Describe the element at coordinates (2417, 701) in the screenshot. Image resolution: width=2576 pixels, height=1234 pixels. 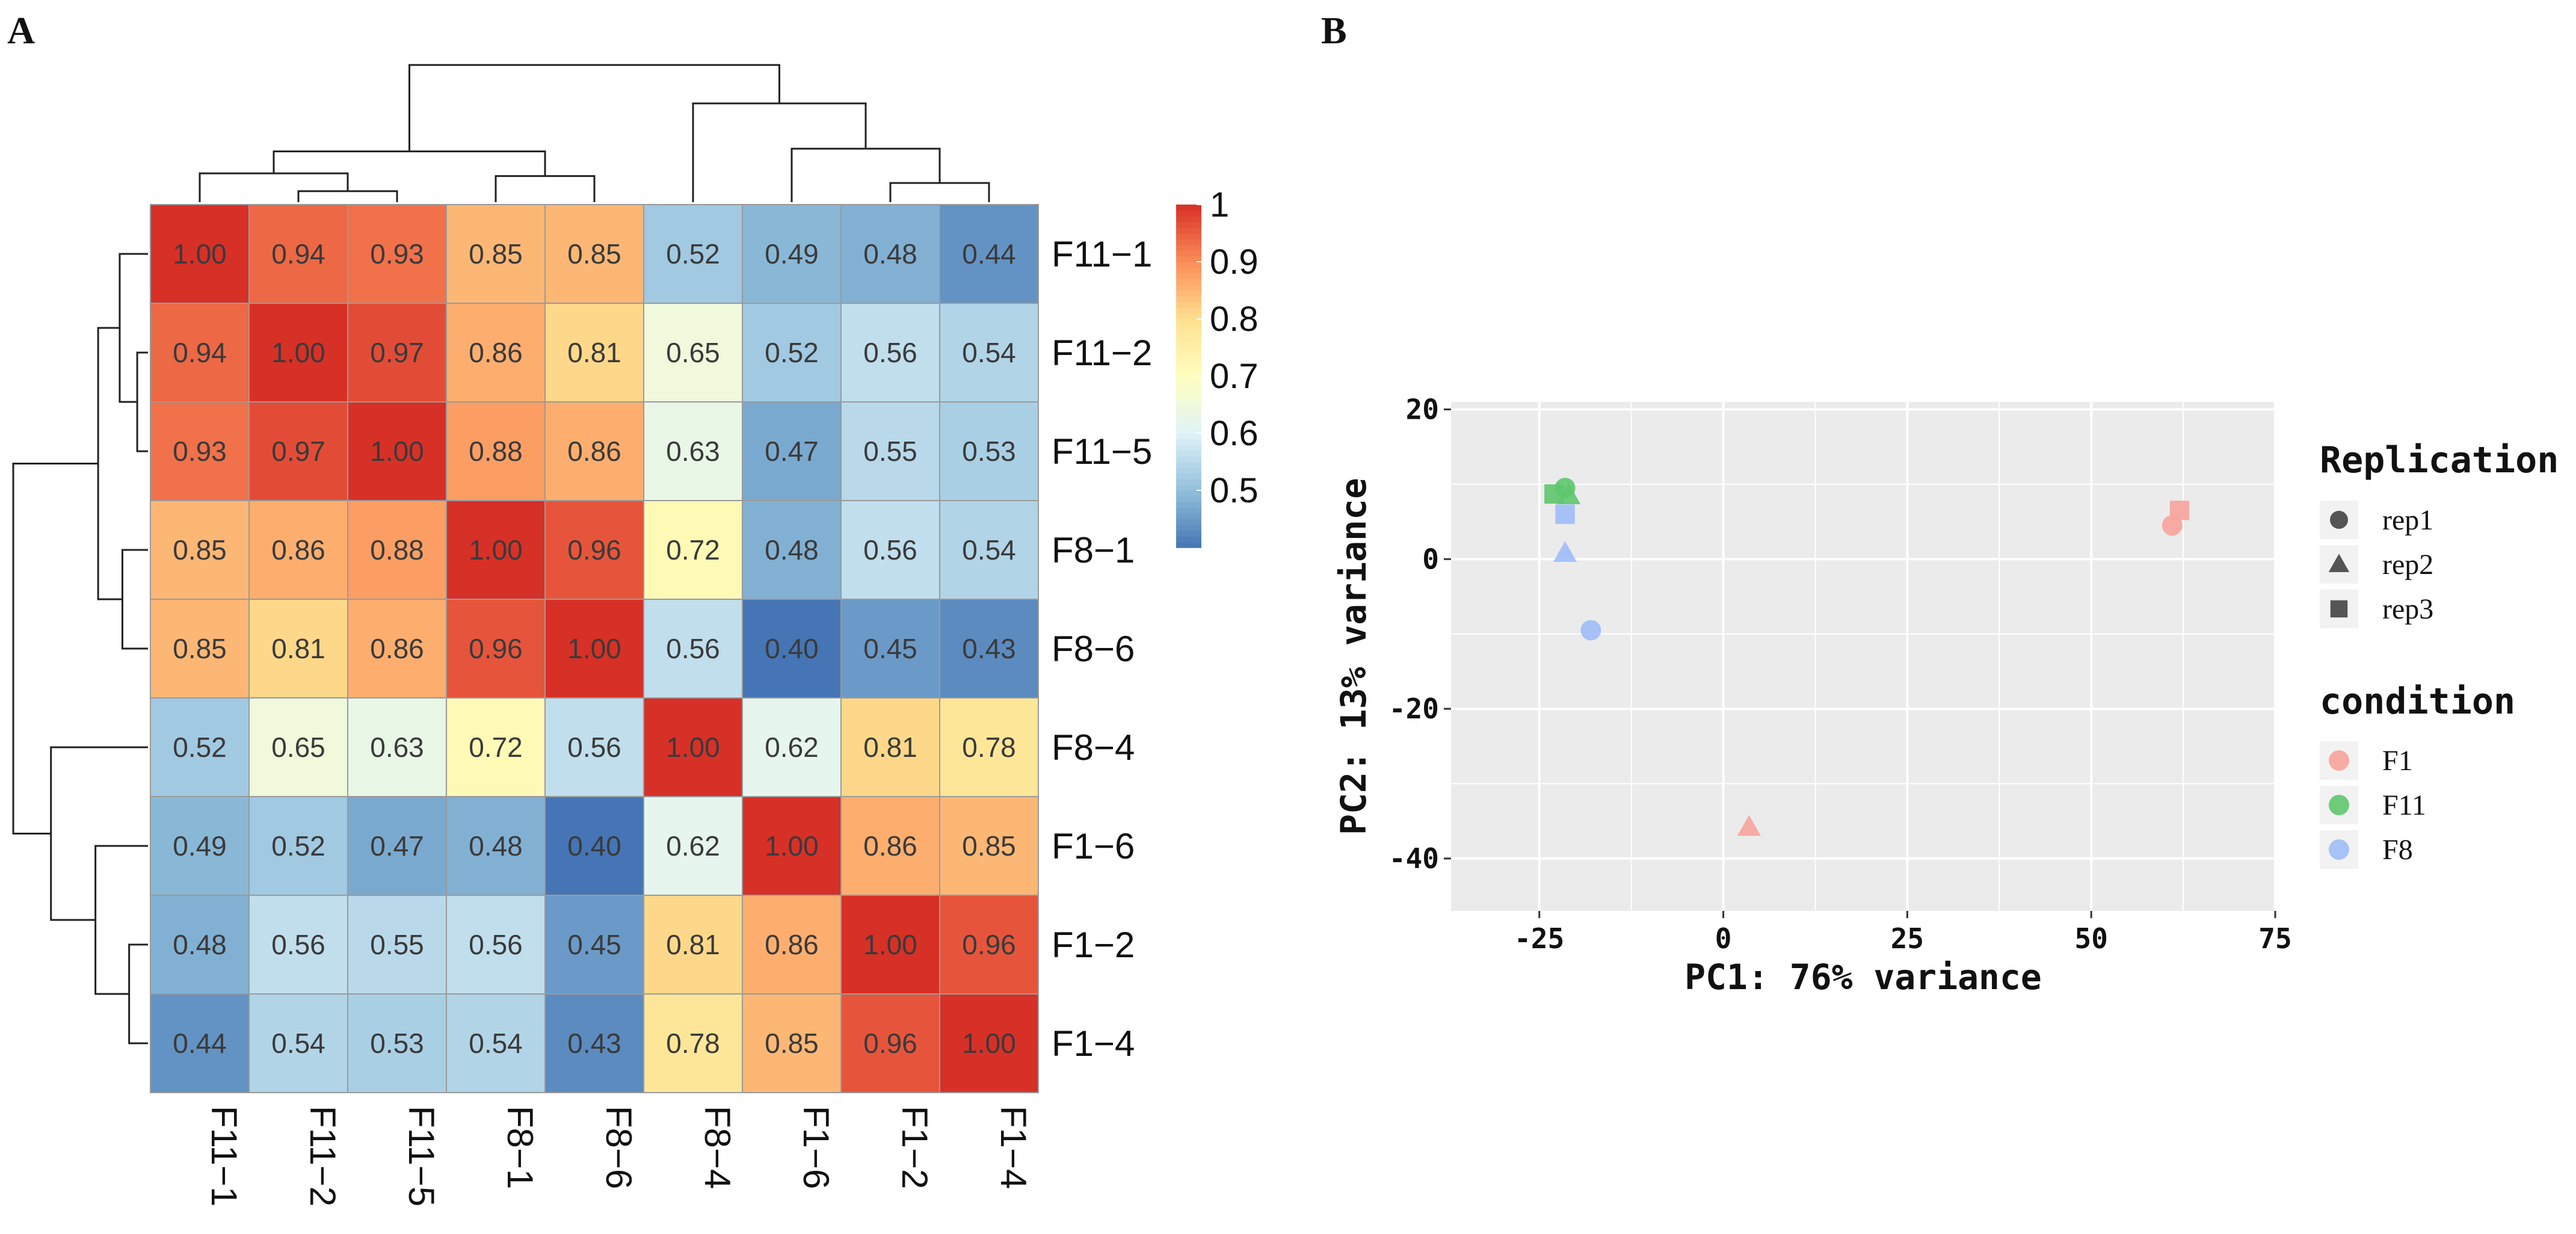
I see `legend-title-condition: condition` at that location.